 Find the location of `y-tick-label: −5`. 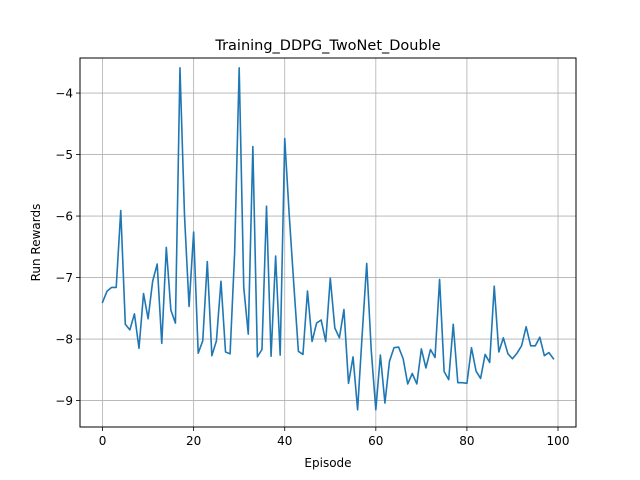

y-tick-label: −5 is located at coordinates (64, 155).